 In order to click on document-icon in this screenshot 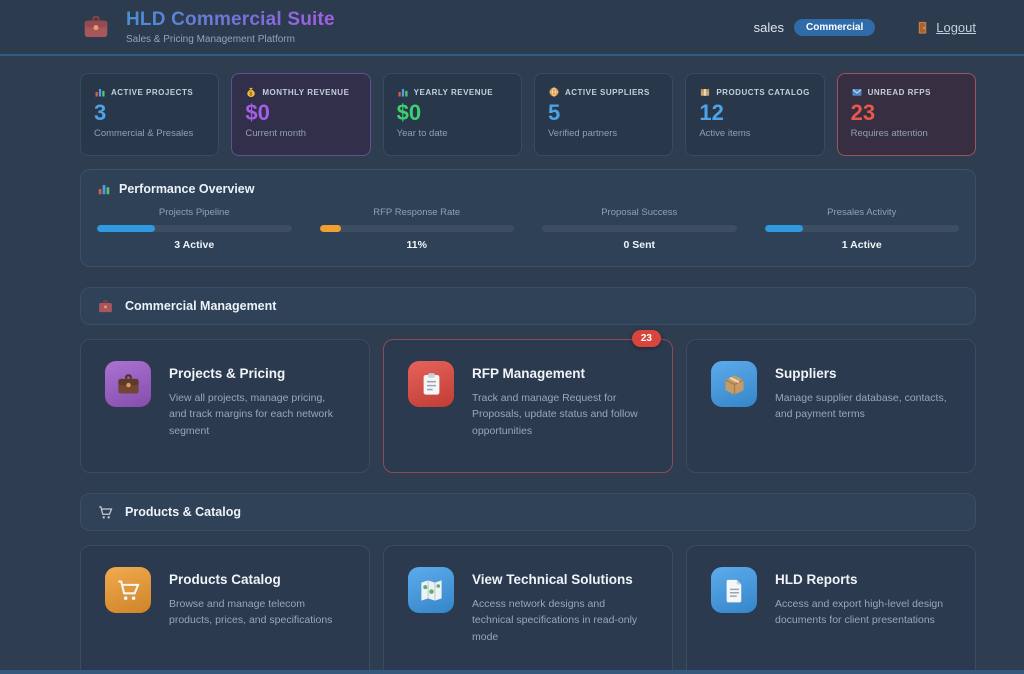, I will do `click(734, 590)`.